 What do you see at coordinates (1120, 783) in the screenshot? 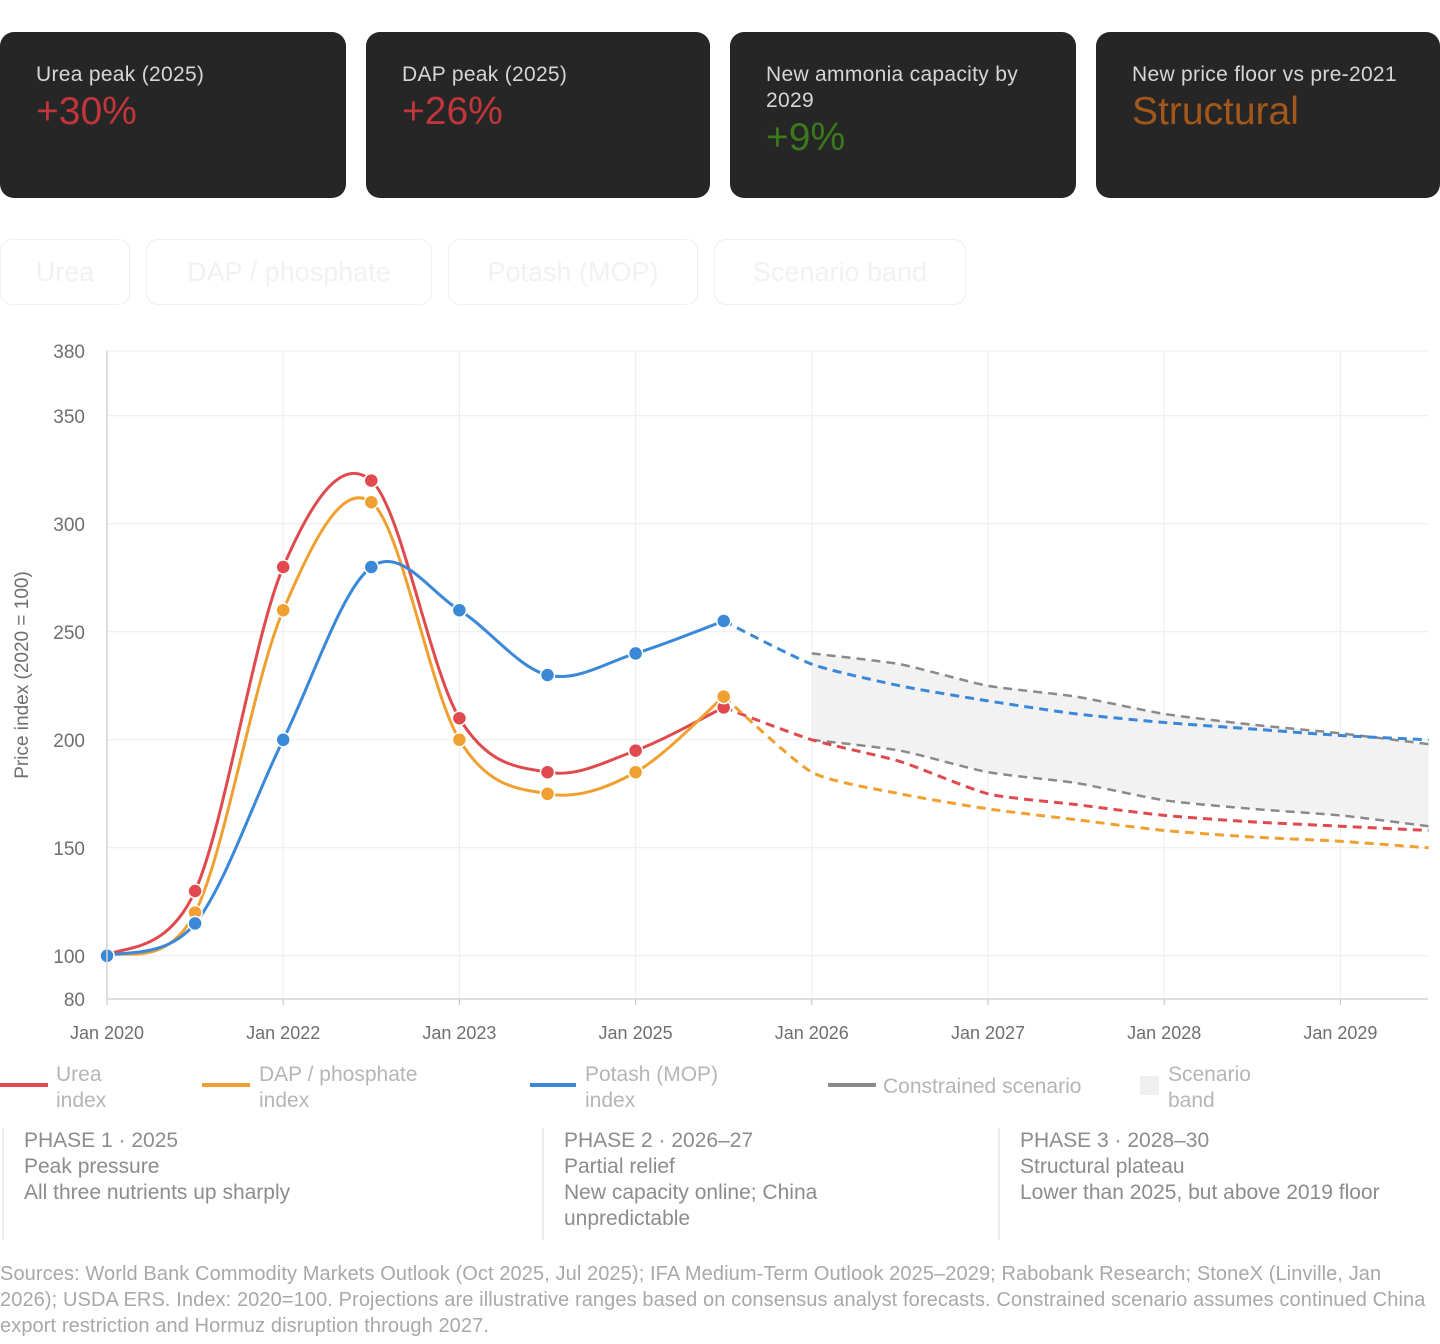
I see `constrained-lower-line` at bounding box center [1120, 783].